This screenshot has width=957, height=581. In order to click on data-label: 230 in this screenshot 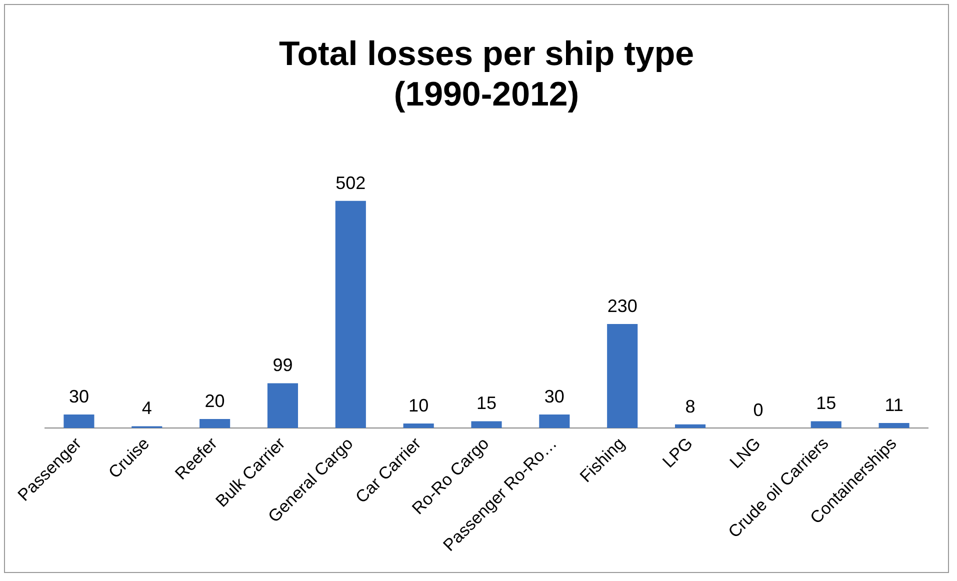, I will do `click(622, 306)`.